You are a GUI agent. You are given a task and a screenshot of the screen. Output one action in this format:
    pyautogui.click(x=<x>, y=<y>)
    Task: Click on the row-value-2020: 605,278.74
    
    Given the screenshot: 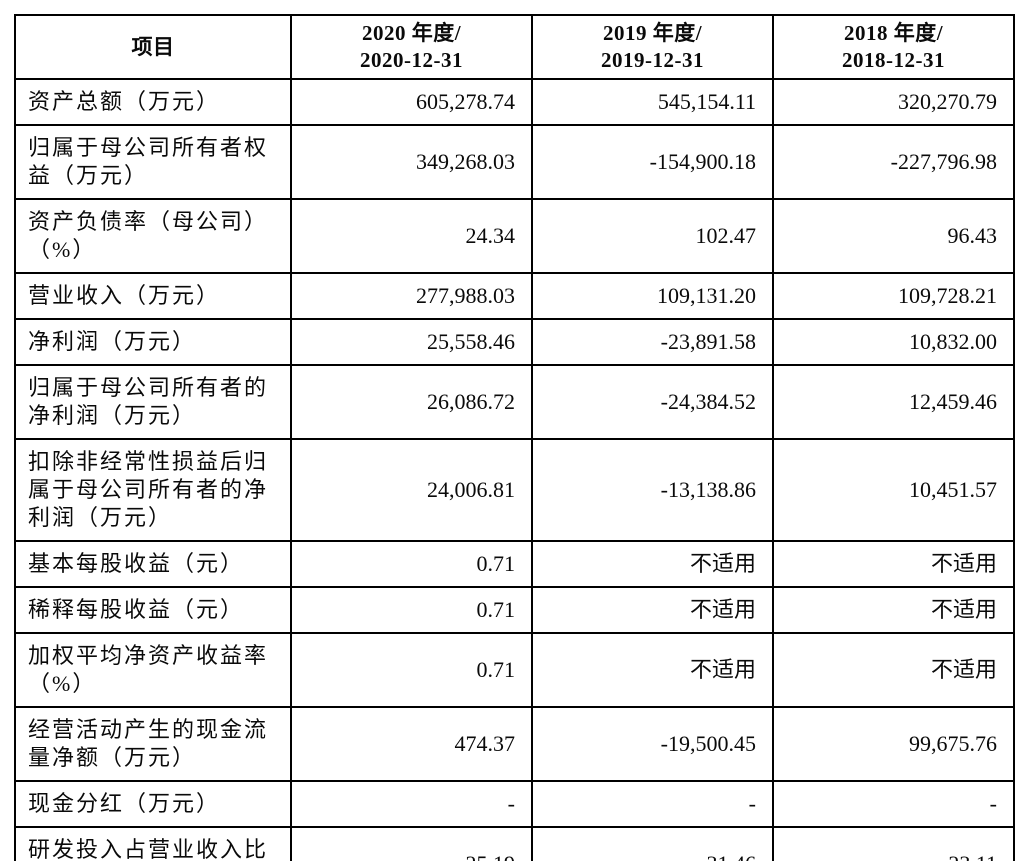 What is the action you would take?
    pyautogui.click(x=411, y=102)
    